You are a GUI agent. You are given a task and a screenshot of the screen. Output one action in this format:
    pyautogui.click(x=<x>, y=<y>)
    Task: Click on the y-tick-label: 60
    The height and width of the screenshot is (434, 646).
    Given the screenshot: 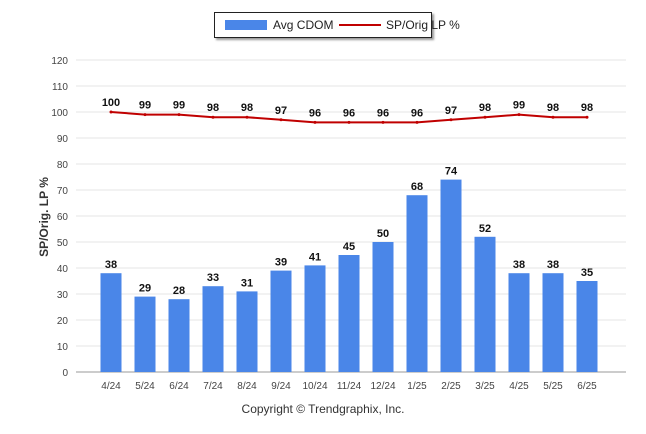 What is the action you would take?
    pyautogui.click(x=63, y=217)
    